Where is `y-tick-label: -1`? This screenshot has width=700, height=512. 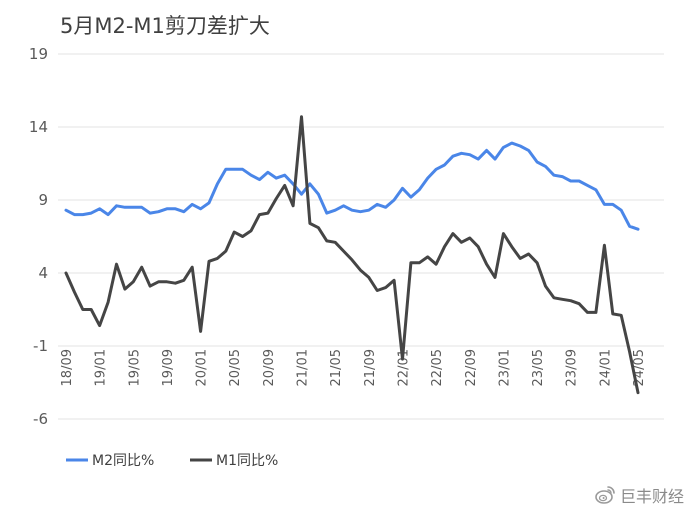
y-tick-label: -1 is located at coordinates (40, 346).